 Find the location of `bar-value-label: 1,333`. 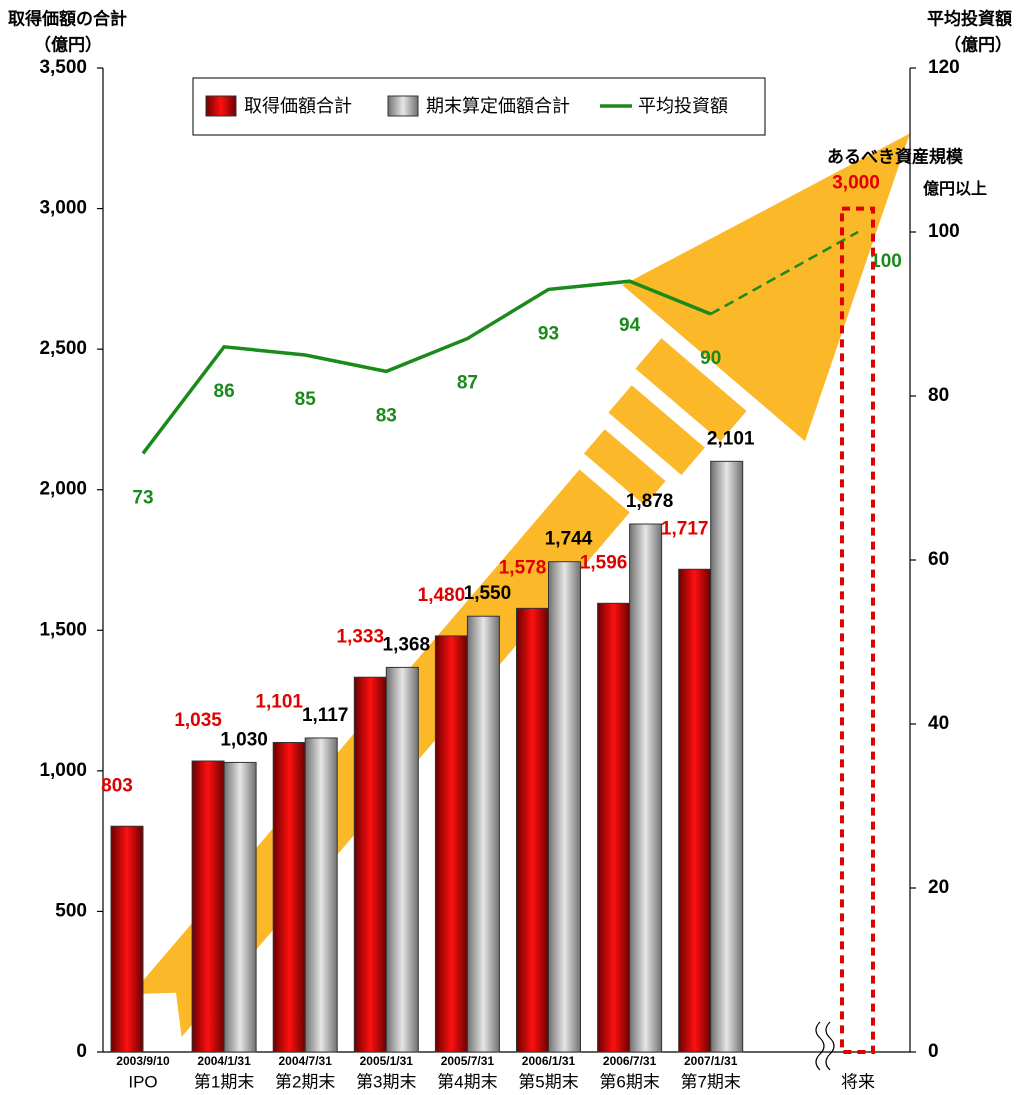

bar-value-label: 1,333 is located at coordinates (361, 636).